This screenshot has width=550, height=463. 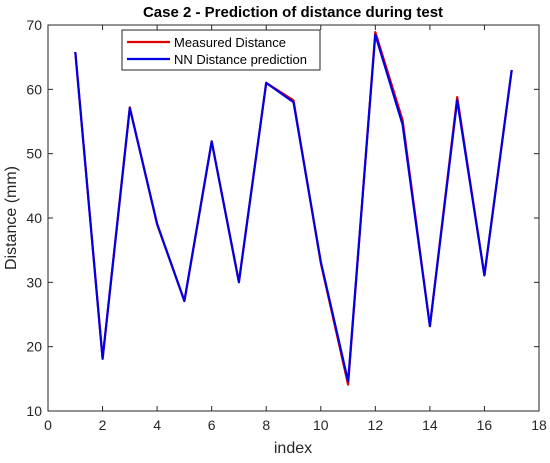 What do you see at coordinates (230, 42) in the screenshot?
I see `legend-label-measured-distance: Measured Distance` at bounding box center [230, 42].